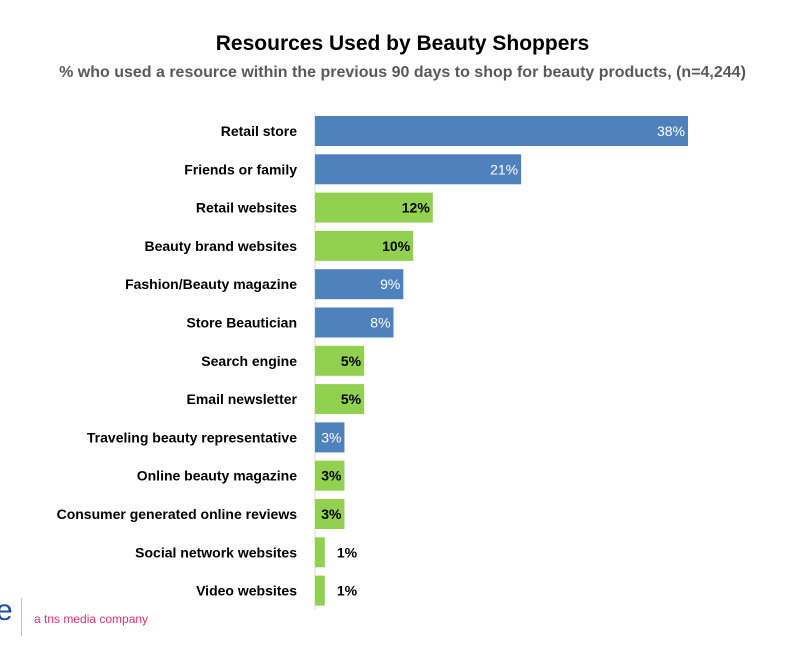 This screenshot has width=805, height=646. I want to click on data-label: 38%, so click(671, 131).